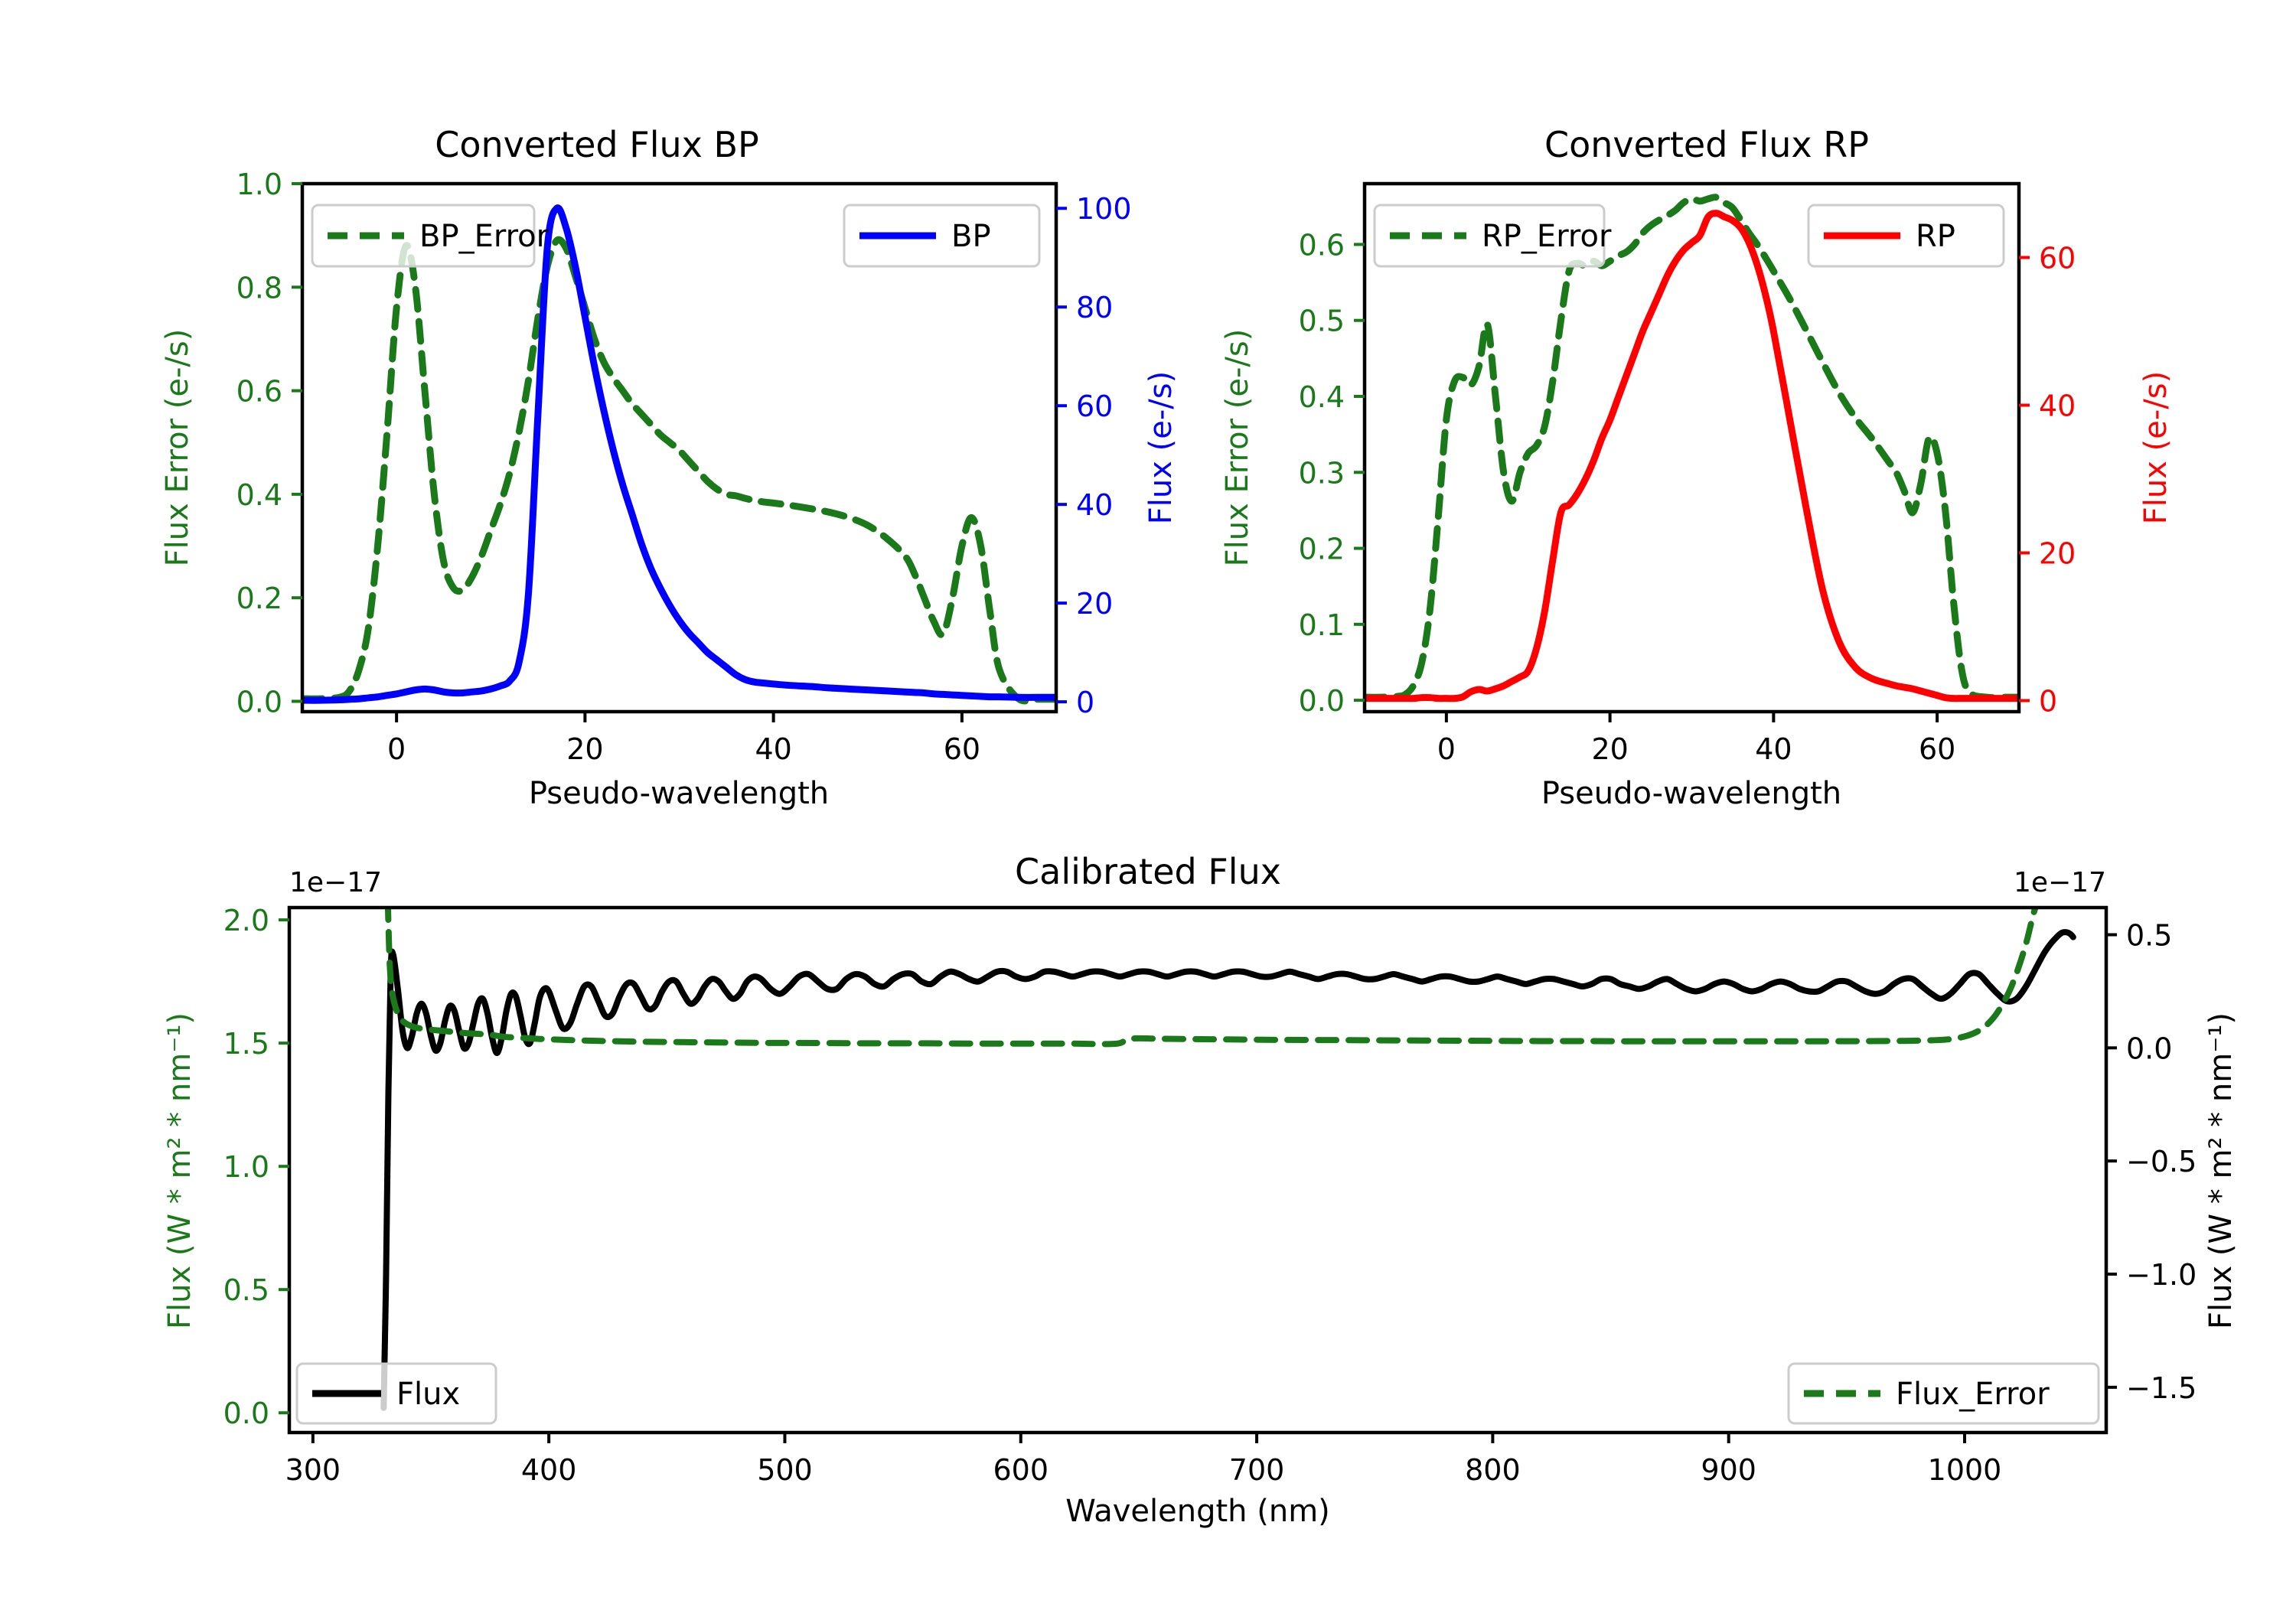  I want to click on y-tick-label-left: 0.1, so click(1322, 625).